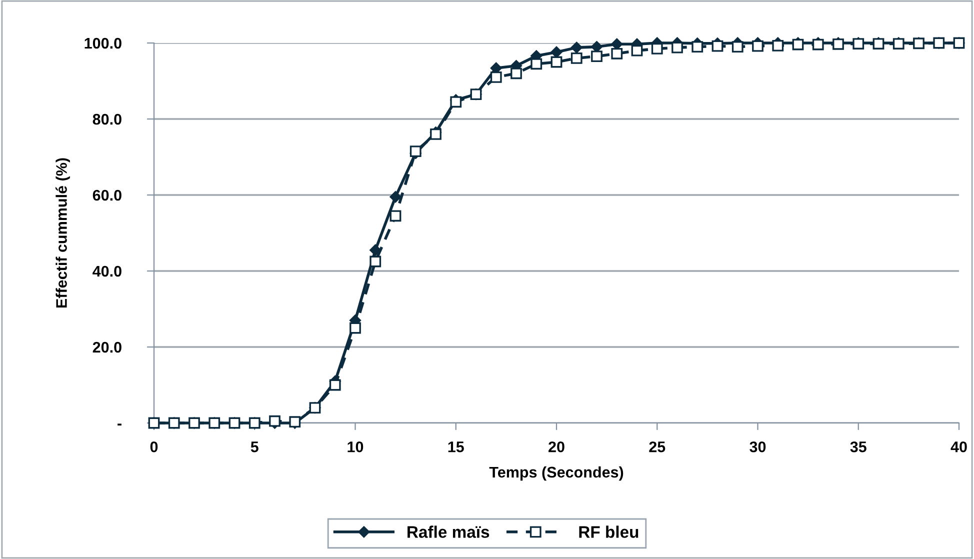 The height and width of the screenshot is (559, 974). Describe the element at coordinates (556, 473) in the screenshot. I see `x-axis-title: Temps (Secondes)` at that location.